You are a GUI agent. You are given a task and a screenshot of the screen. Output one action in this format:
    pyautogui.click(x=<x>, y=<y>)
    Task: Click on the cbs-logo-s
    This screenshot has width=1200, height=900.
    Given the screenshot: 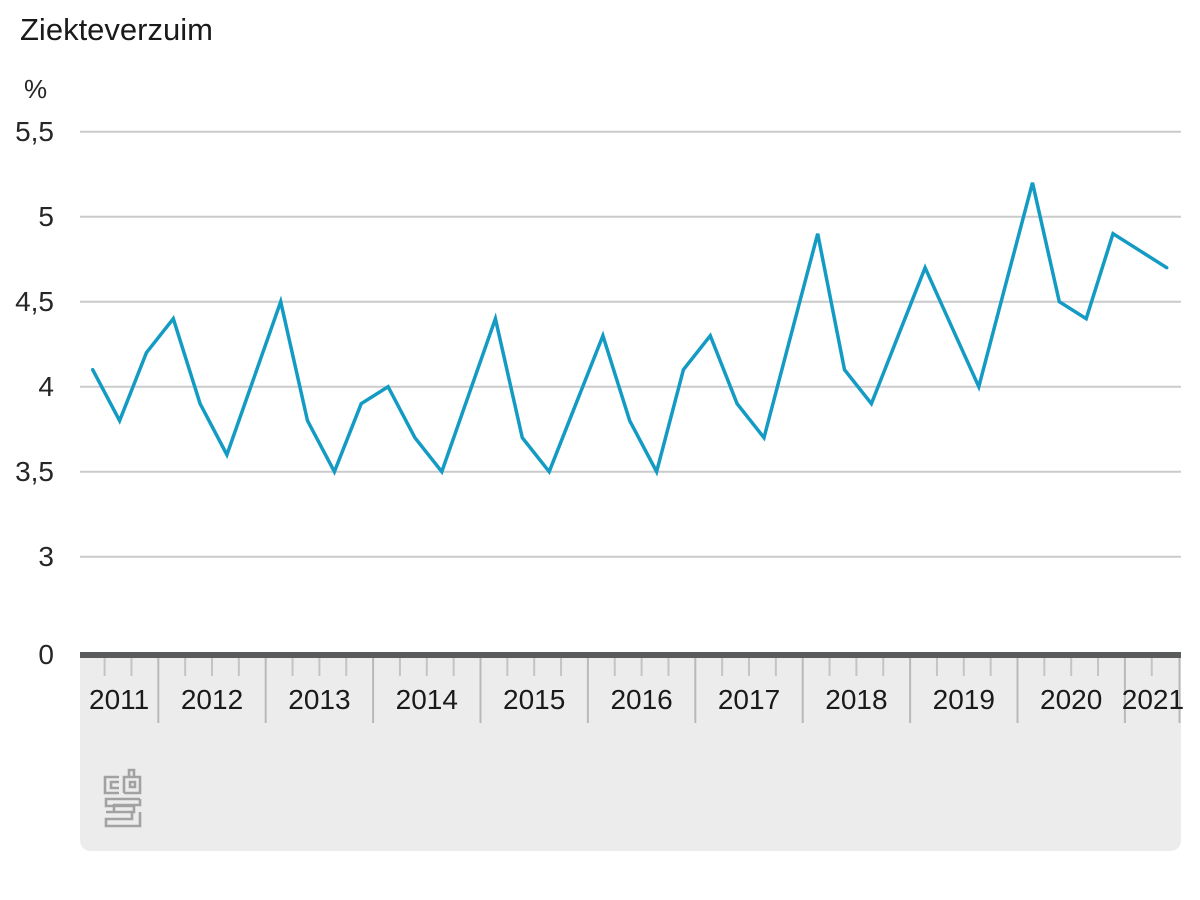 What is the action you would take?
    pyautogui.click(x=123, y=812)
    